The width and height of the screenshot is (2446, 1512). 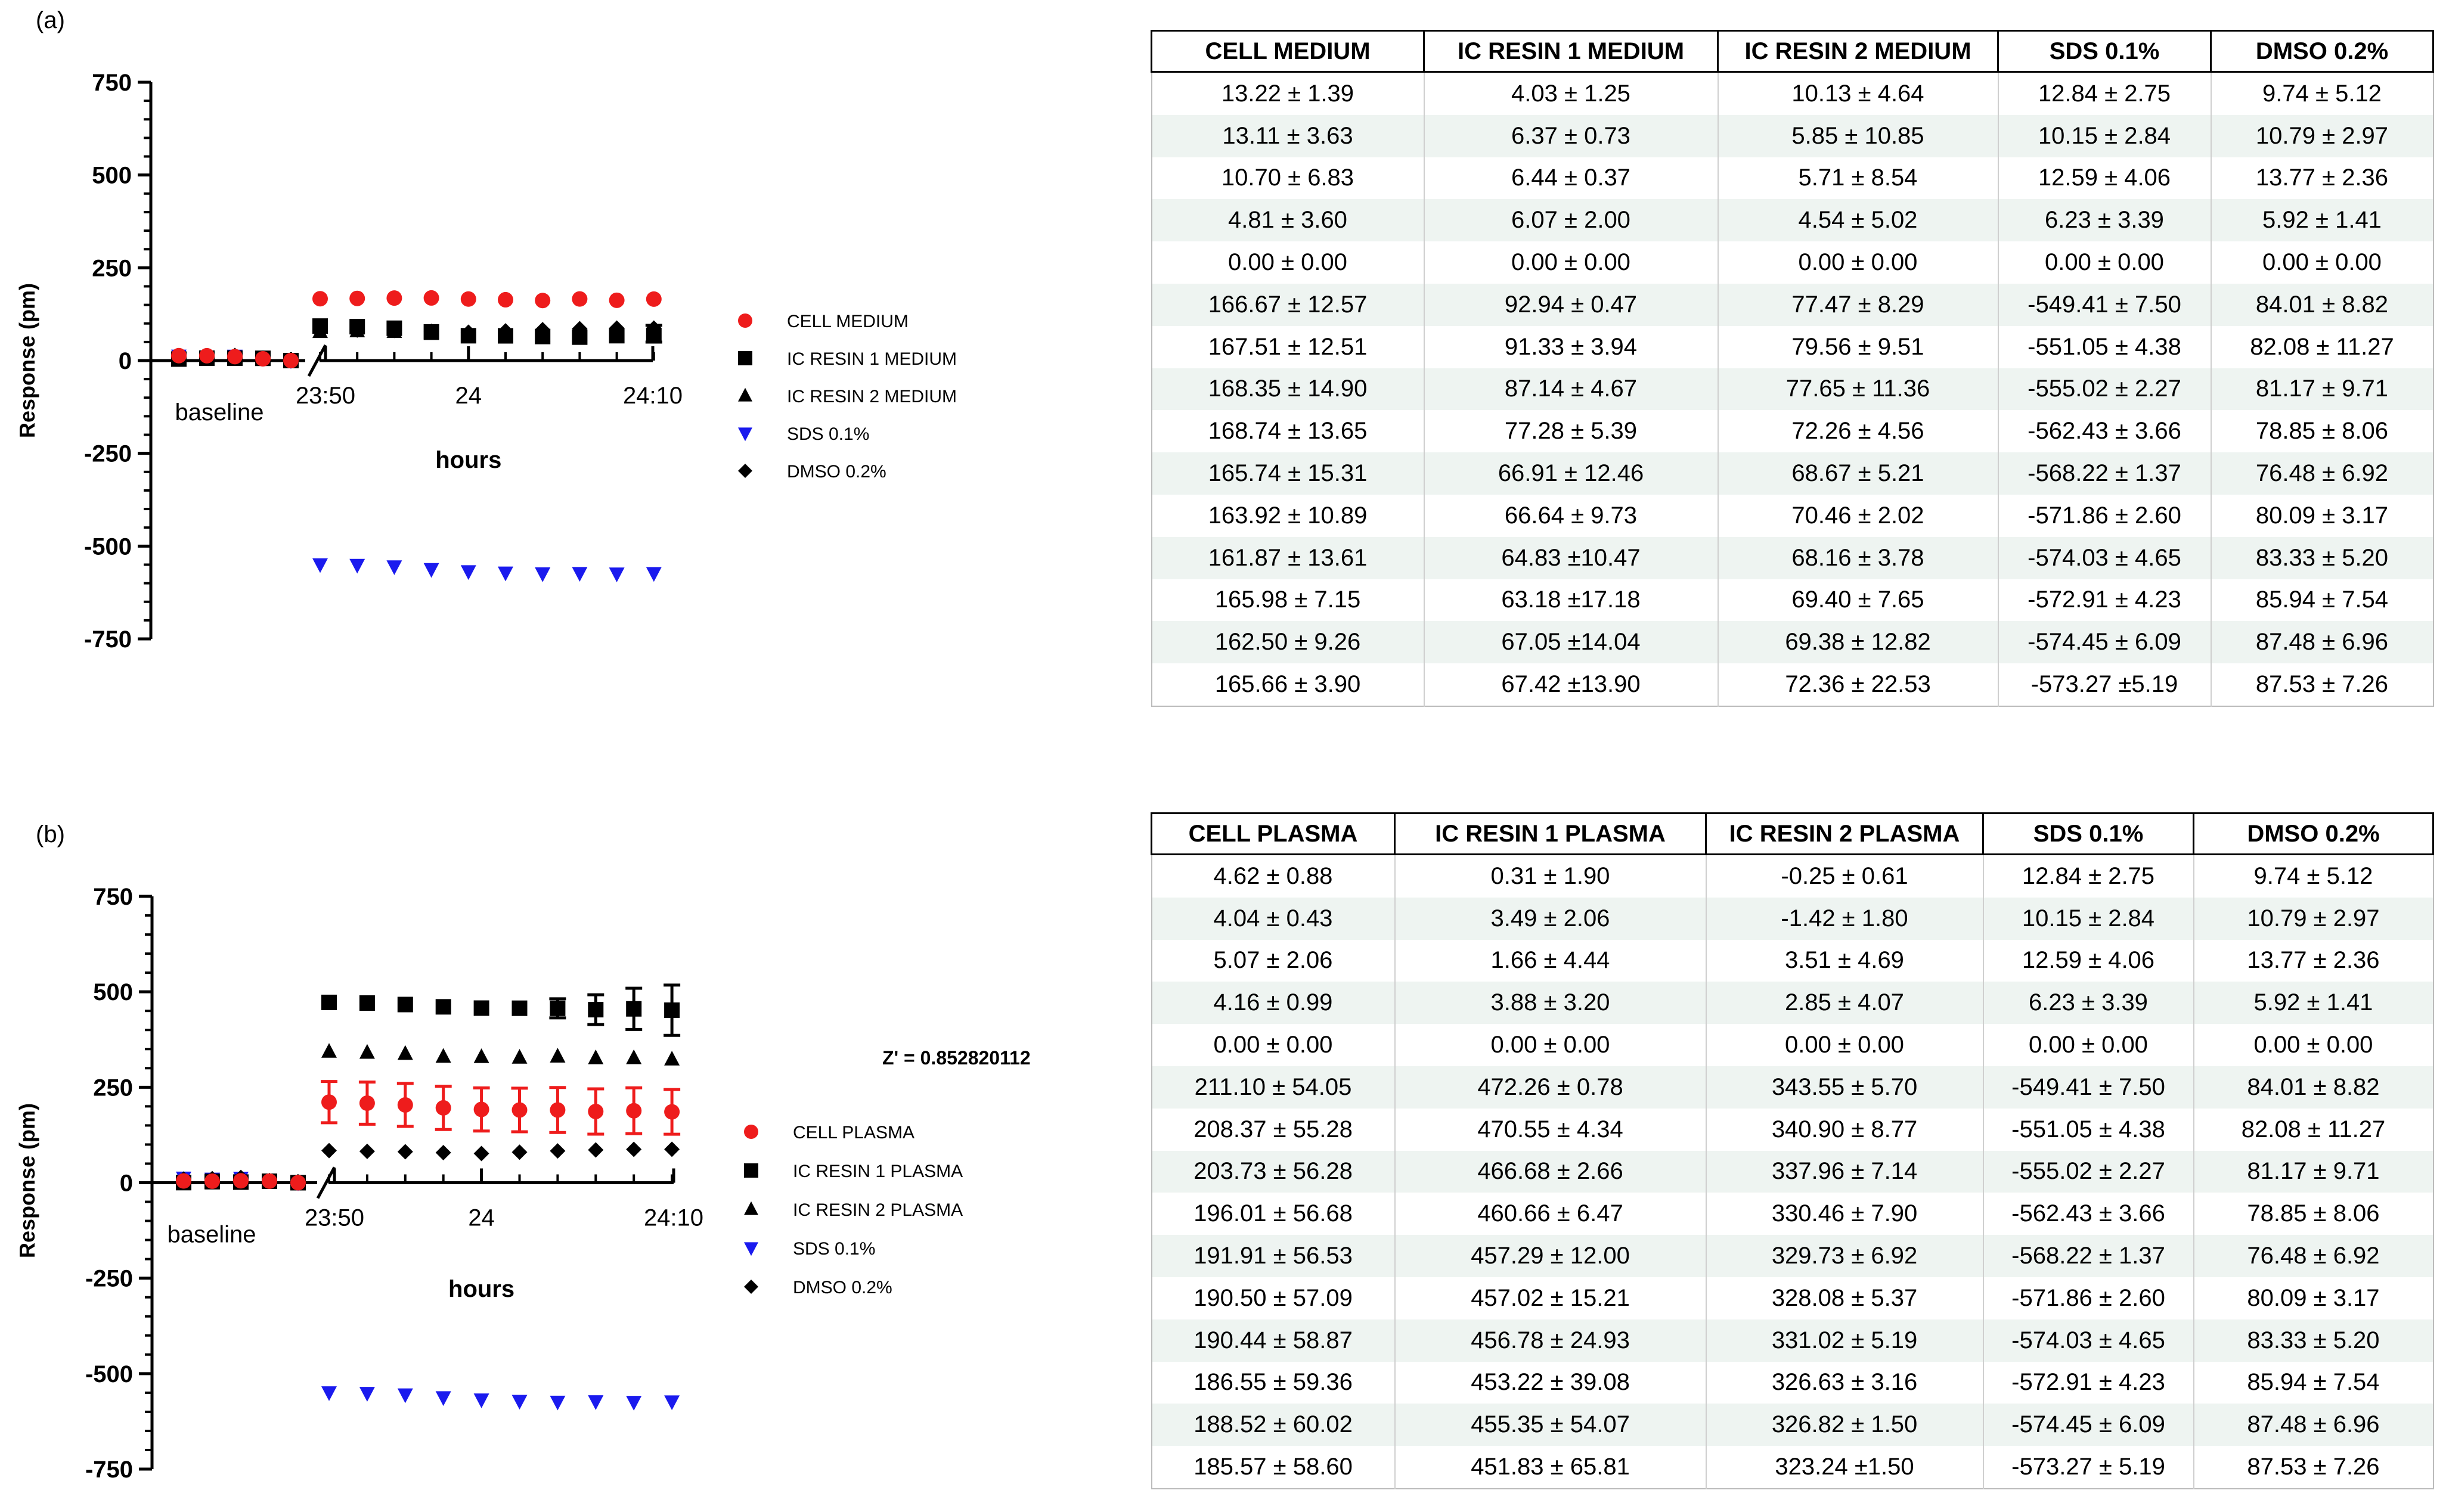 I want to click on legend-label: IC RESIN 2 MEDIUM, so click(x=872, y=396).